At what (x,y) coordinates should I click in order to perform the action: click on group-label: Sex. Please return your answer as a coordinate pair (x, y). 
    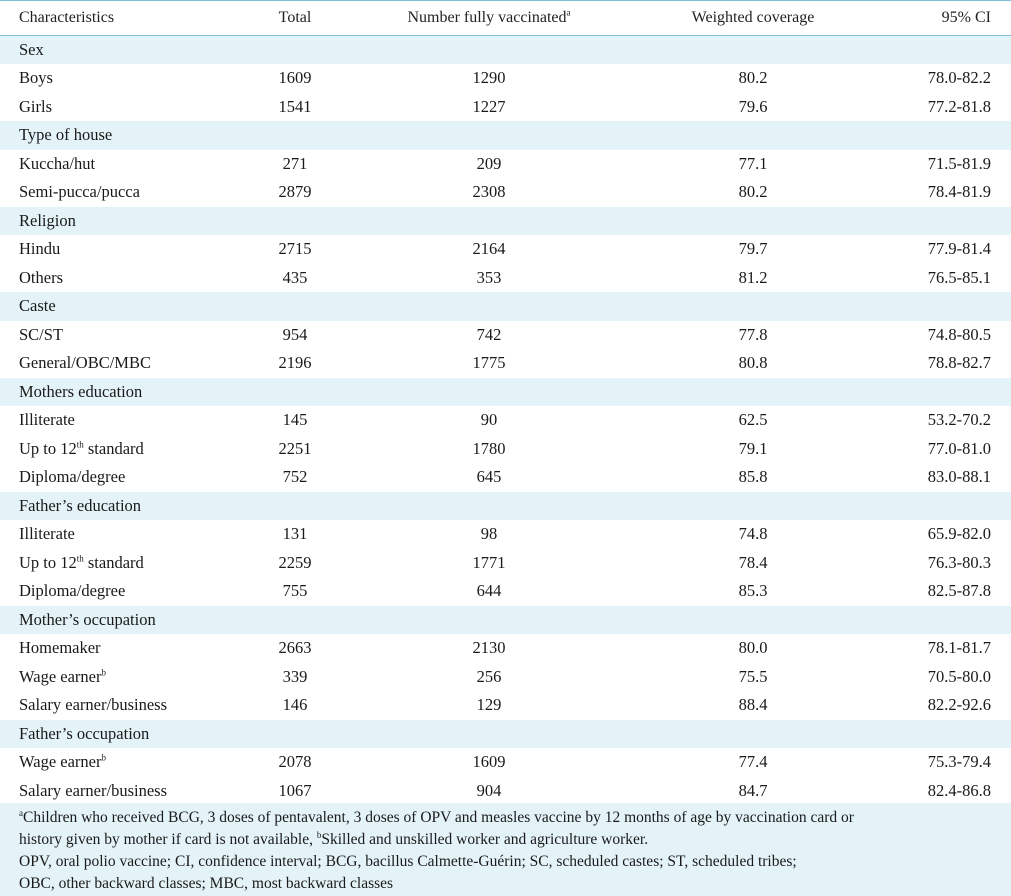
    Looking at the image, I should click on (505, 49).